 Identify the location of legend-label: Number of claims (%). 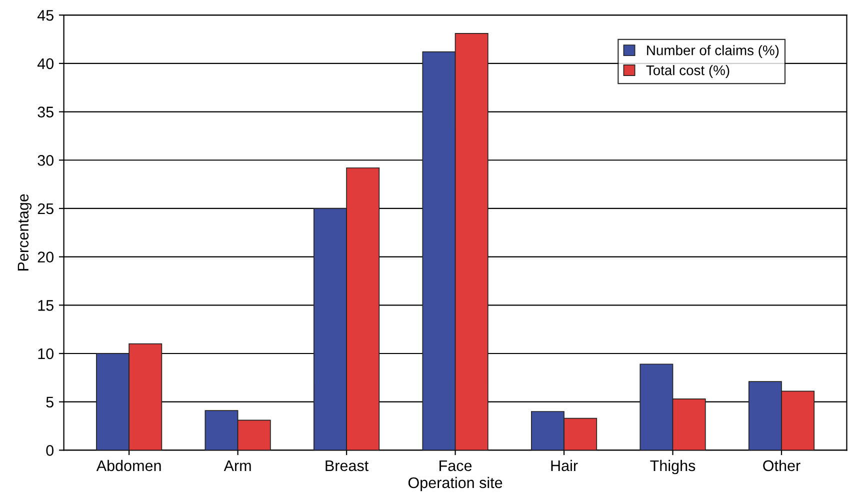
(713, 51).